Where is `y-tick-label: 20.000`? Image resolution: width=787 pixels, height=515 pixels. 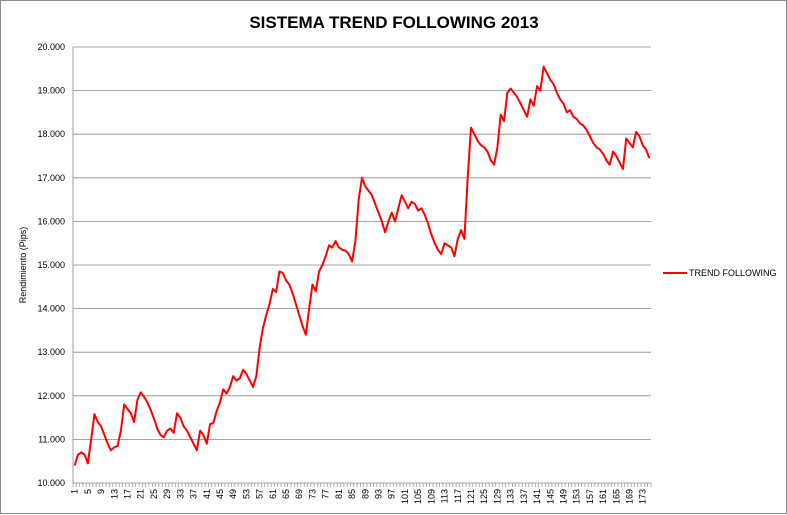
y-tick-label: 20.000 is located at coordinates (51, 47).